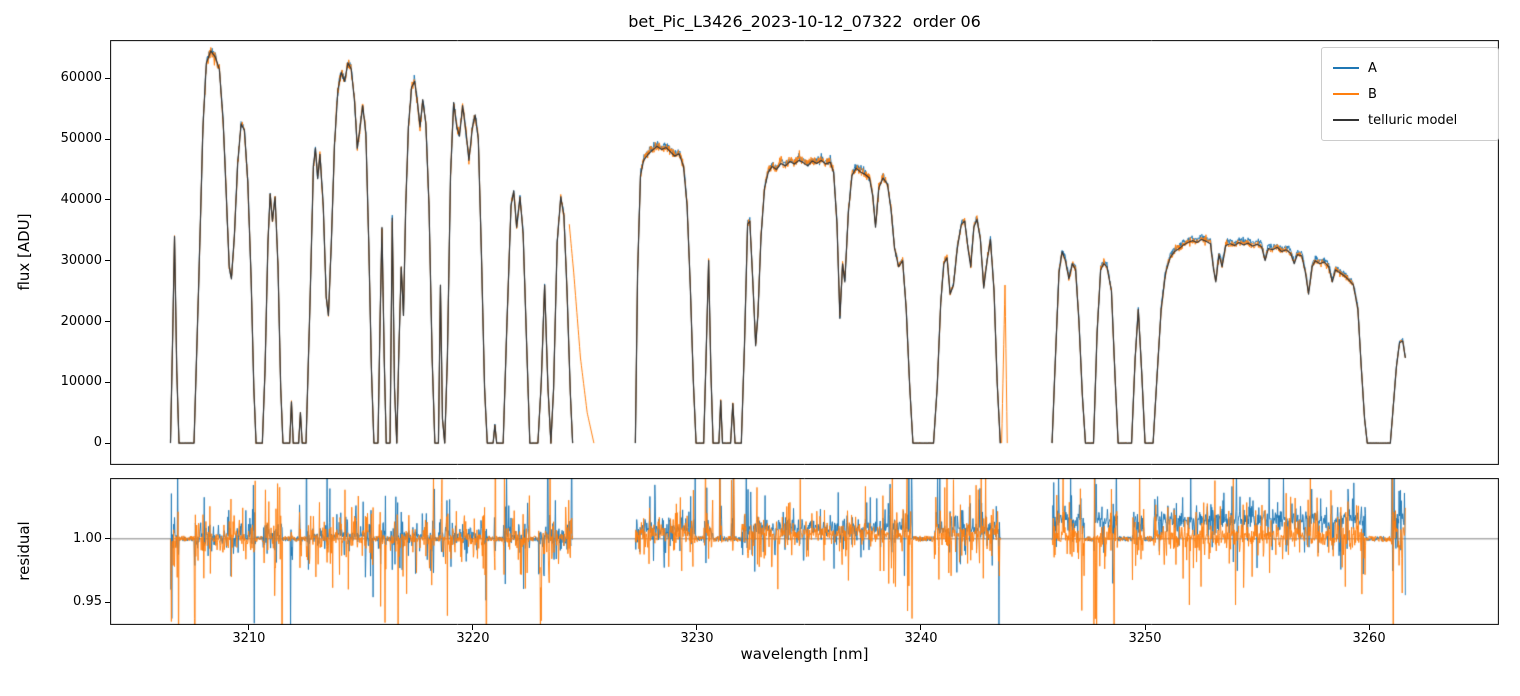  What do you see at coordinates (697, 638) in the screenshot?
I see `x-tick-label: 3230` at bounding box center [697, 638].